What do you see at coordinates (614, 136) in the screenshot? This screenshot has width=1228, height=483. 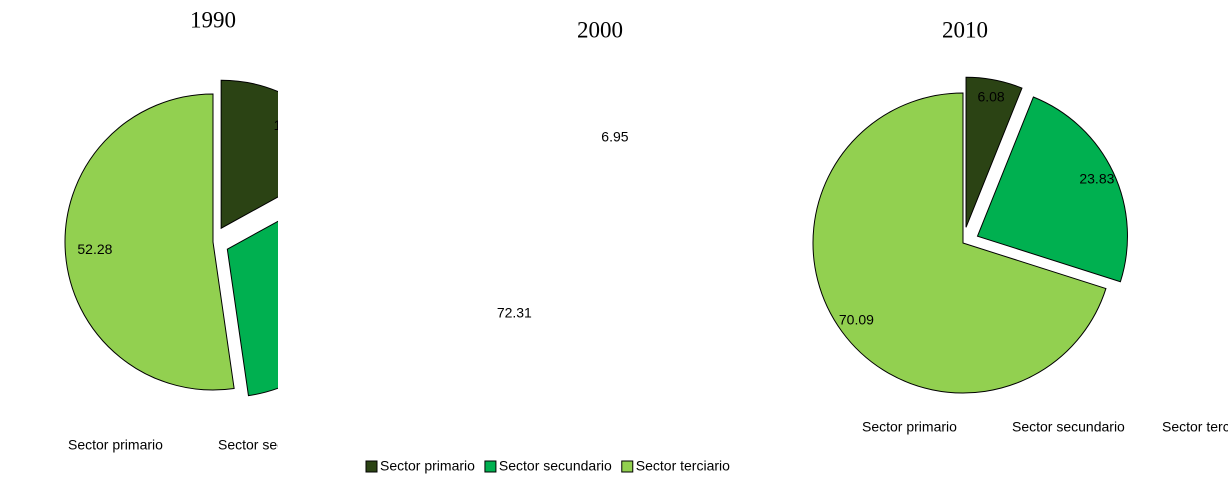 I see `value-label: 6.95` at bounding box center [614, 136].